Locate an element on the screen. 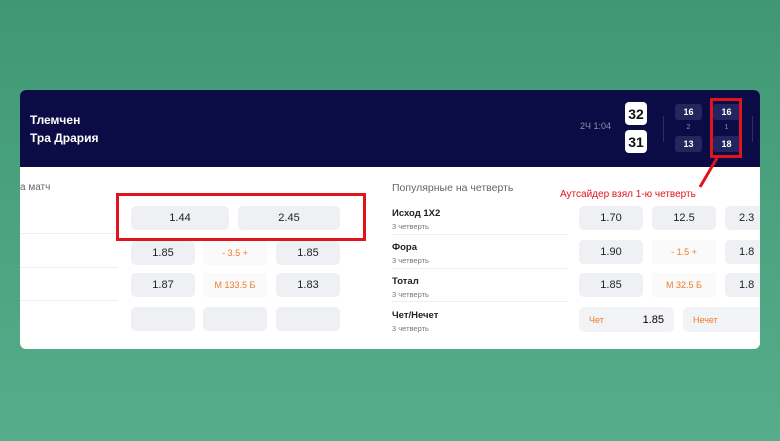  highlight-box-quarter1 is located at coordinates (726, 128).